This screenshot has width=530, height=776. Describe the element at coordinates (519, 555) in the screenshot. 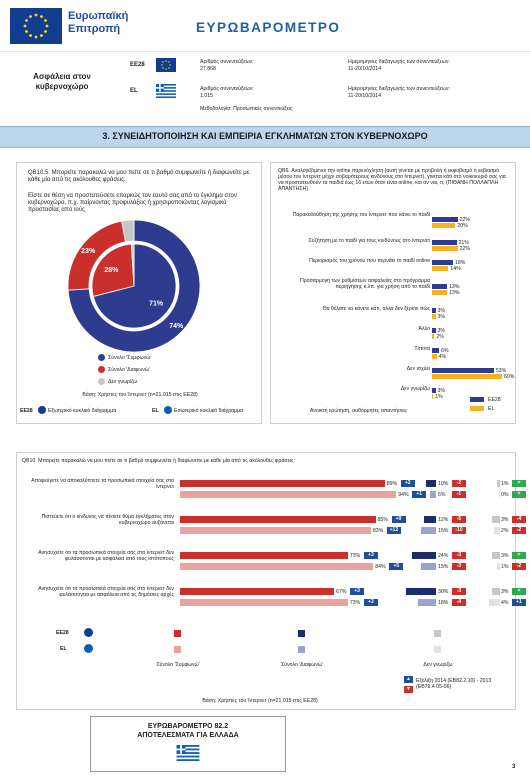

I see `qb10-change-ee-dk: =` at that location.